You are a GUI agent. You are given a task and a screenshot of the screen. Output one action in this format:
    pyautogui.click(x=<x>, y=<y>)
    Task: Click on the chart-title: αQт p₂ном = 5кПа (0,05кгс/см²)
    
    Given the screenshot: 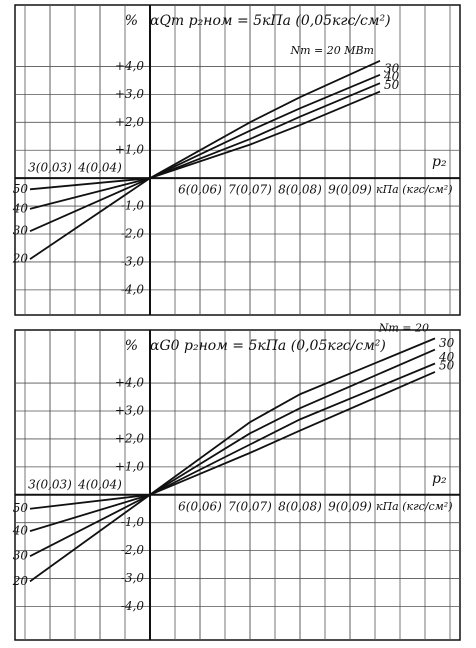 What is the action you would take?
    pyautogui.click(x=270, y=21)
    